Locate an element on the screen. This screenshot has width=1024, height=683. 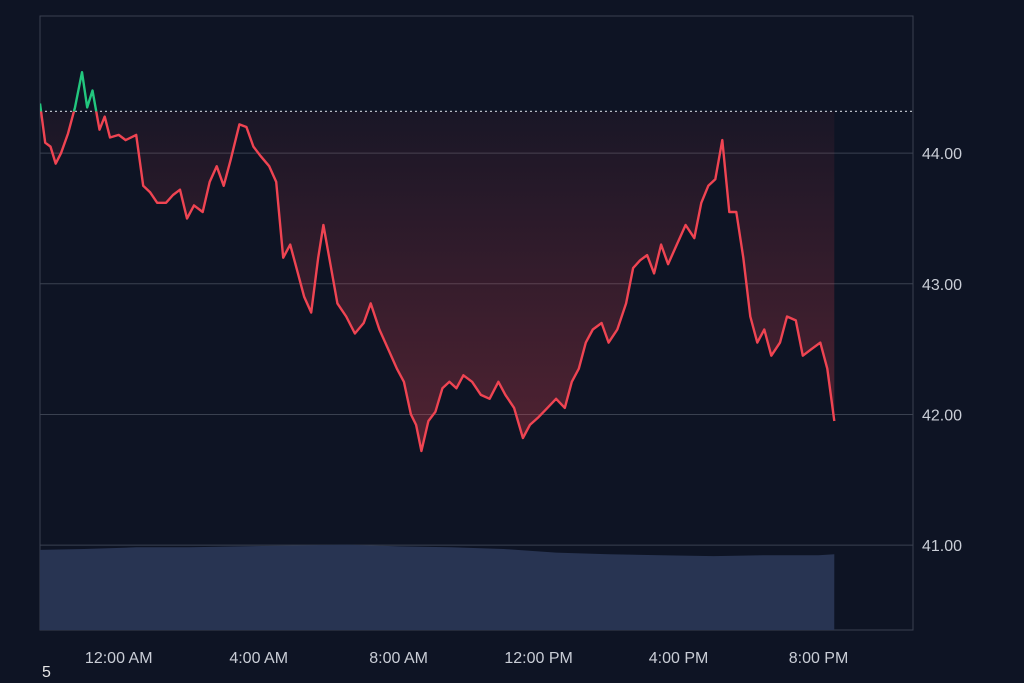
x-tick-label-4-00-am: 4:00 AM is located at coordinates (258, 658).